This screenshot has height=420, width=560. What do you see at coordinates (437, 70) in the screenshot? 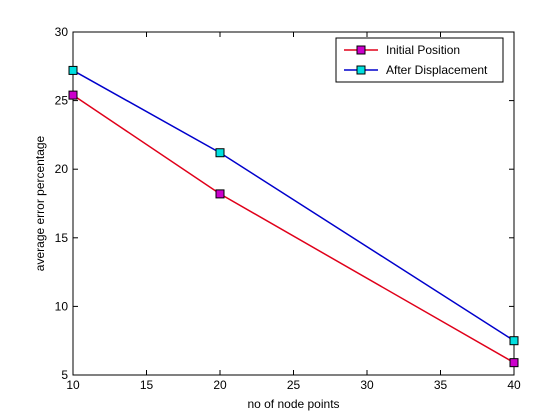
I see `legend-label-2: After Displacement` at bounding box center [437, 70].